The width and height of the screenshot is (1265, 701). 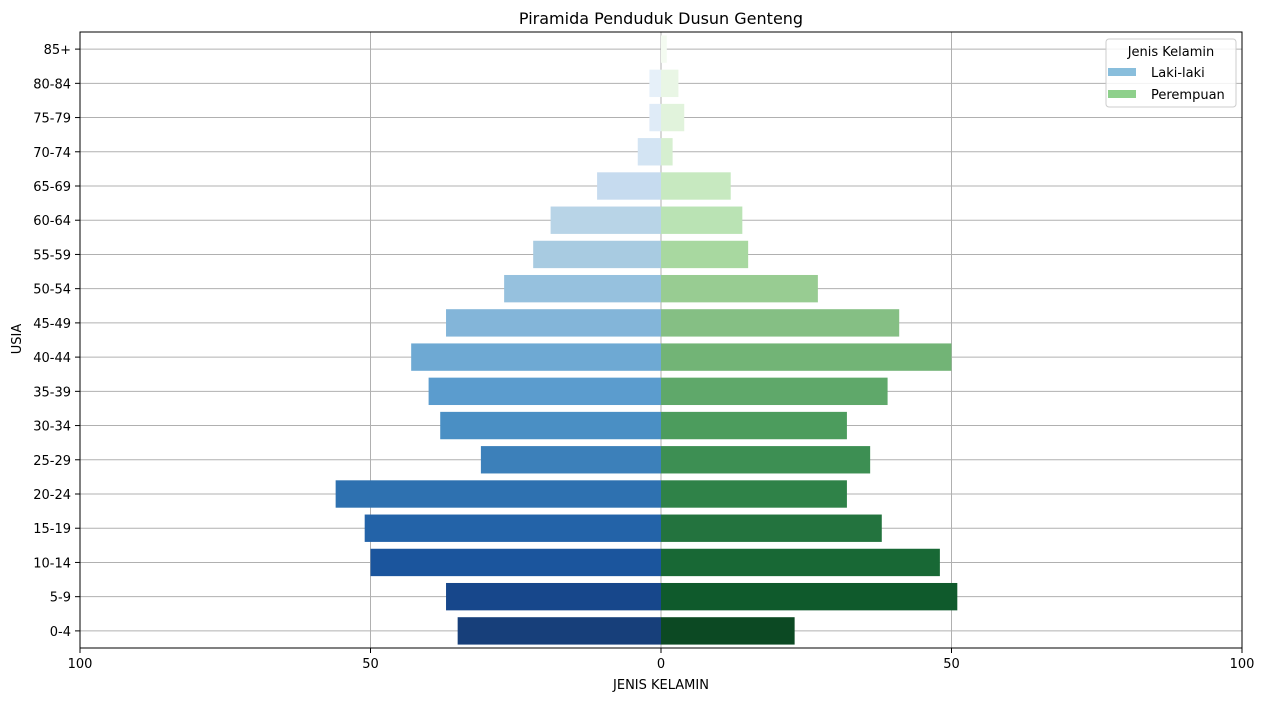 I want to click on y-tick-label: 45-49, so click(x=52, y=324).